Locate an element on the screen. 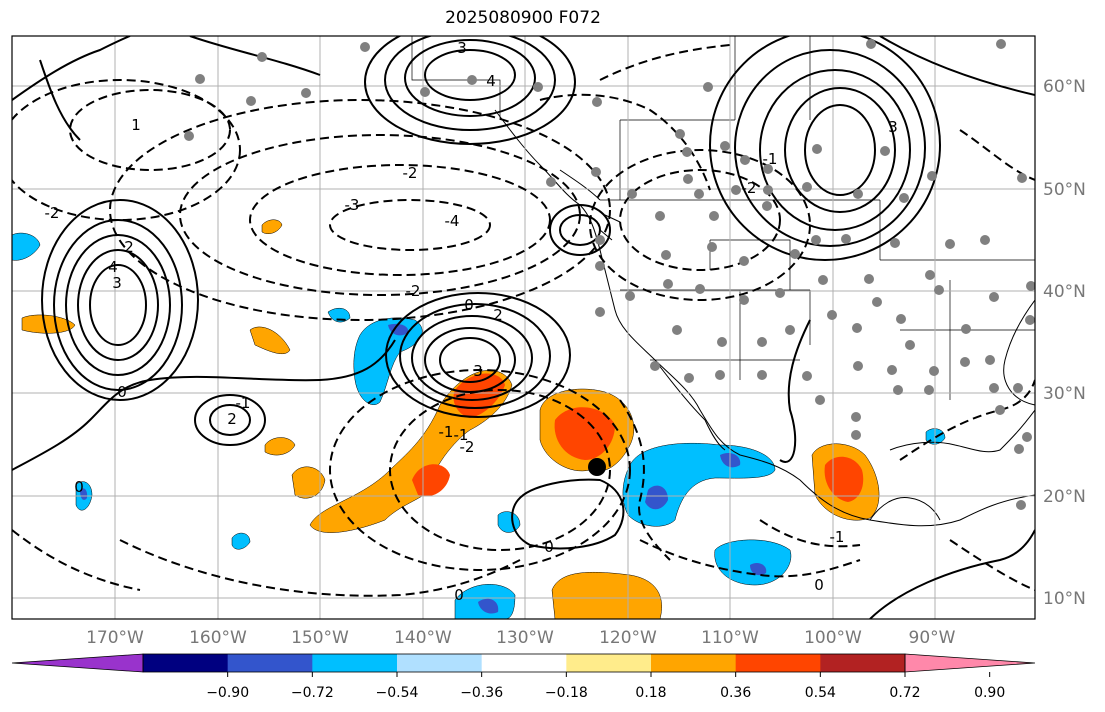  lon-label: 140°W is located at coordinates (423, 638).